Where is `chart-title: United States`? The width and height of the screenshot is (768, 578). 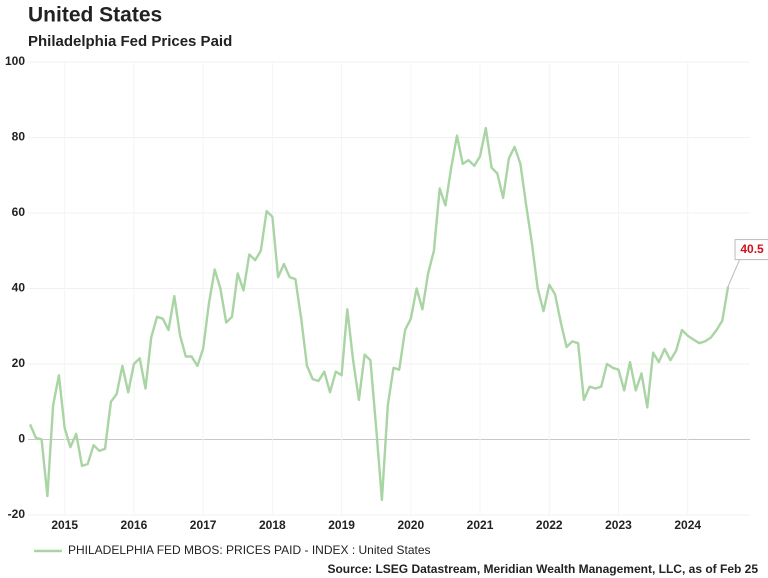 chart-title: United States is located at coordinates (95, 15).